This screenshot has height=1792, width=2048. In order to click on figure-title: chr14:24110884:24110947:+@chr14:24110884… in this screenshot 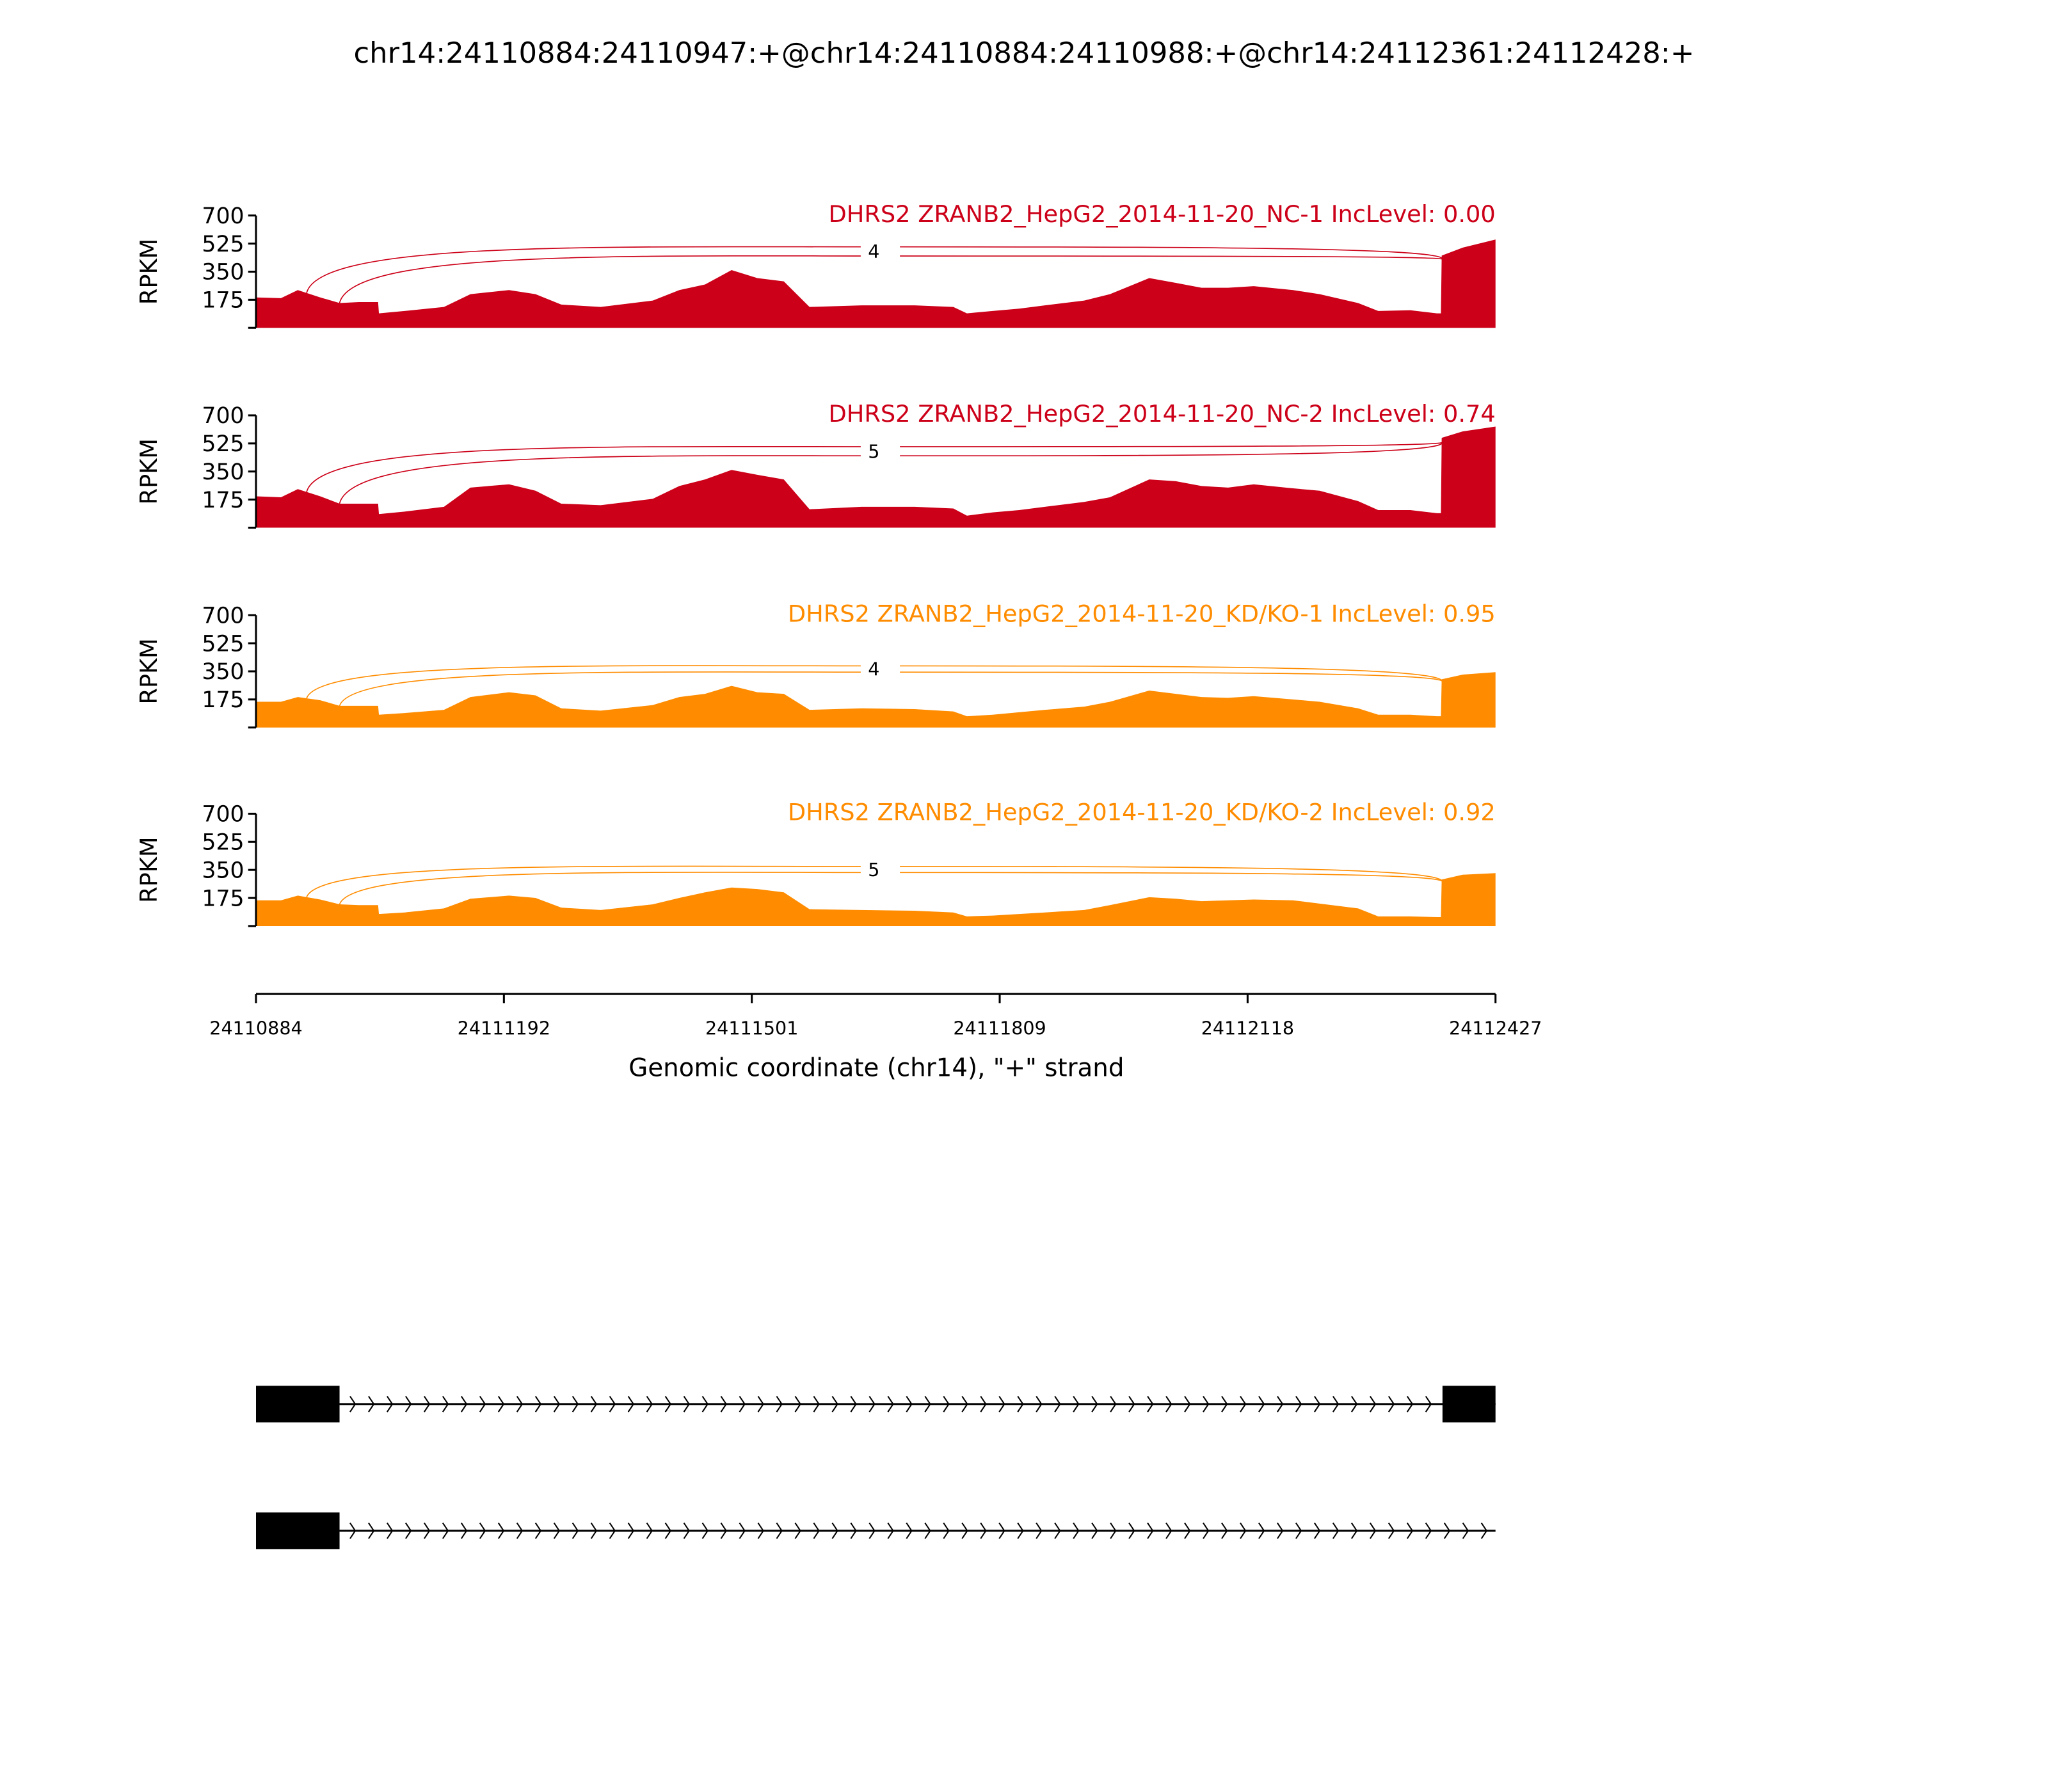, I will do `click(1023, 53)`.